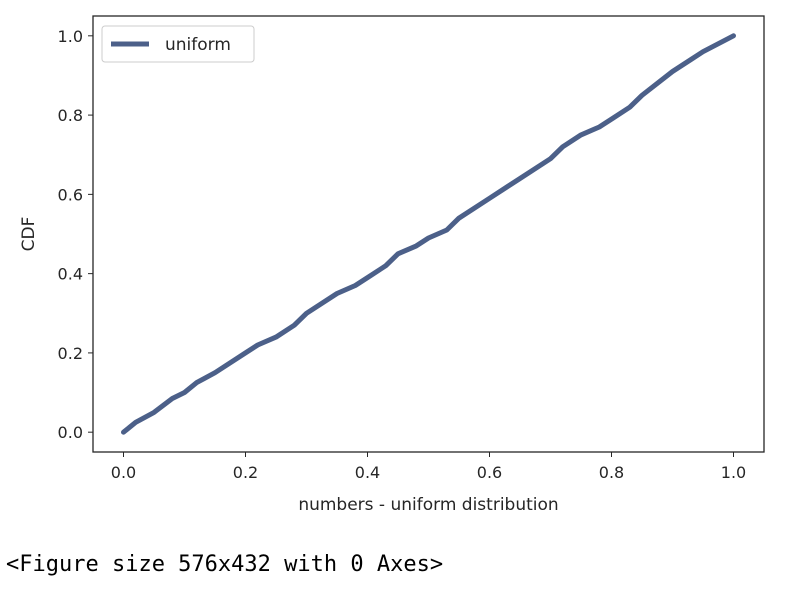 Image resolution: width=800 pixels, height=596 pixels. Describe the element at coordinates (428, 467) in the screenshot. I see `x-axis-ticks: 0.0 0.2 0.4 0.6 0.8 1.0` at that location.